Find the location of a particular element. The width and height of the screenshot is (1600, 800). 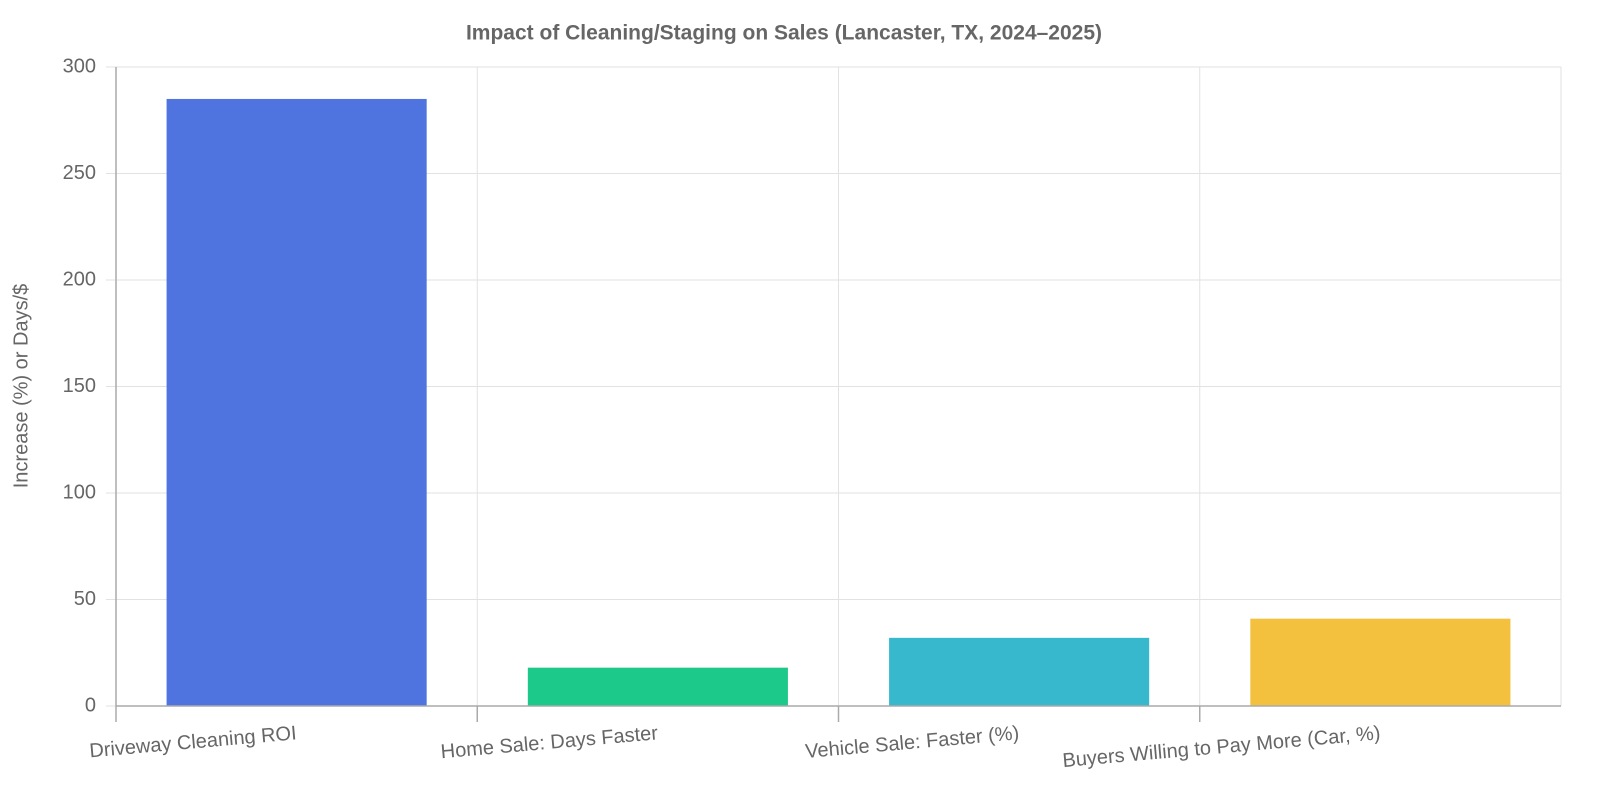

y-tick-label: 200 is located at coordinates (79, 279).